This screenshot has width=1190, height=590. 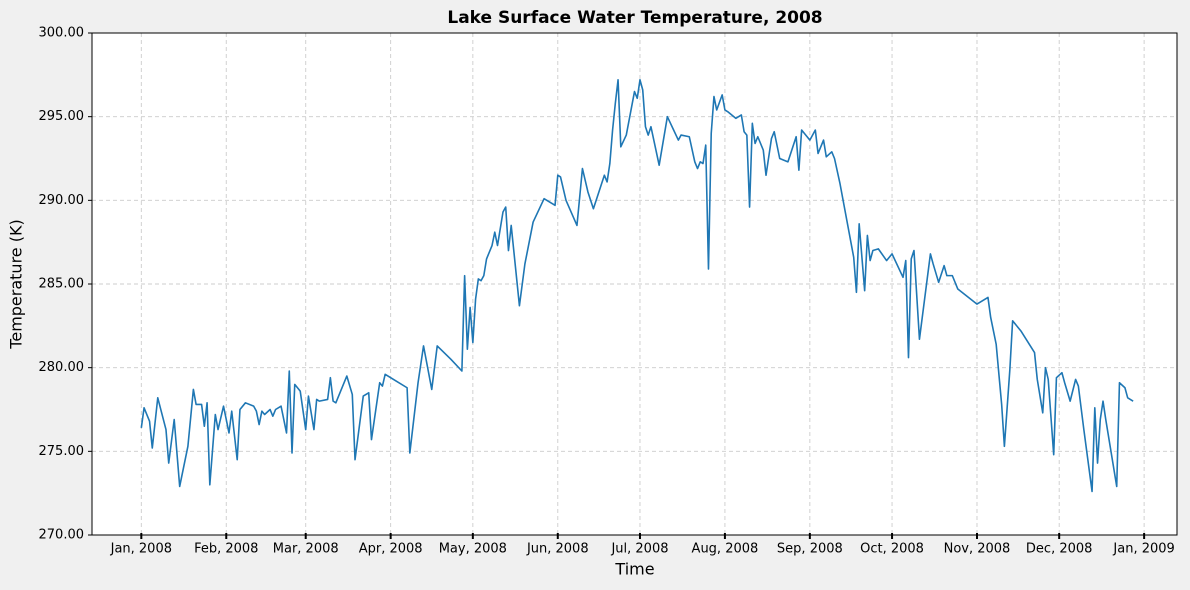 What do you see at coordinates (62, 33) in the screenshot?
I see `y-tick-label: 300.00` at bounding box center [62, 33].